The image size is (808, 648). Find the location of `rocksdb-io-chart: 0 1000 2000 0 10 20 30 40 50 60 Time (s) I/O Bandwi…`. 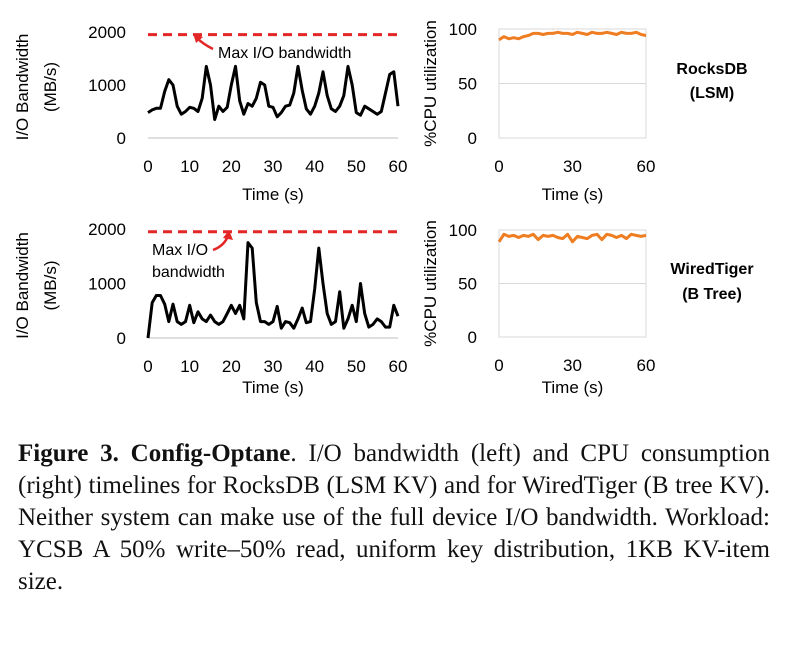

rocksdb-io-chart: 0 1000 2000 0 10 20 30 40 50 60 Time (s) I/O Bandwi… is located at coordinates (210, 113).